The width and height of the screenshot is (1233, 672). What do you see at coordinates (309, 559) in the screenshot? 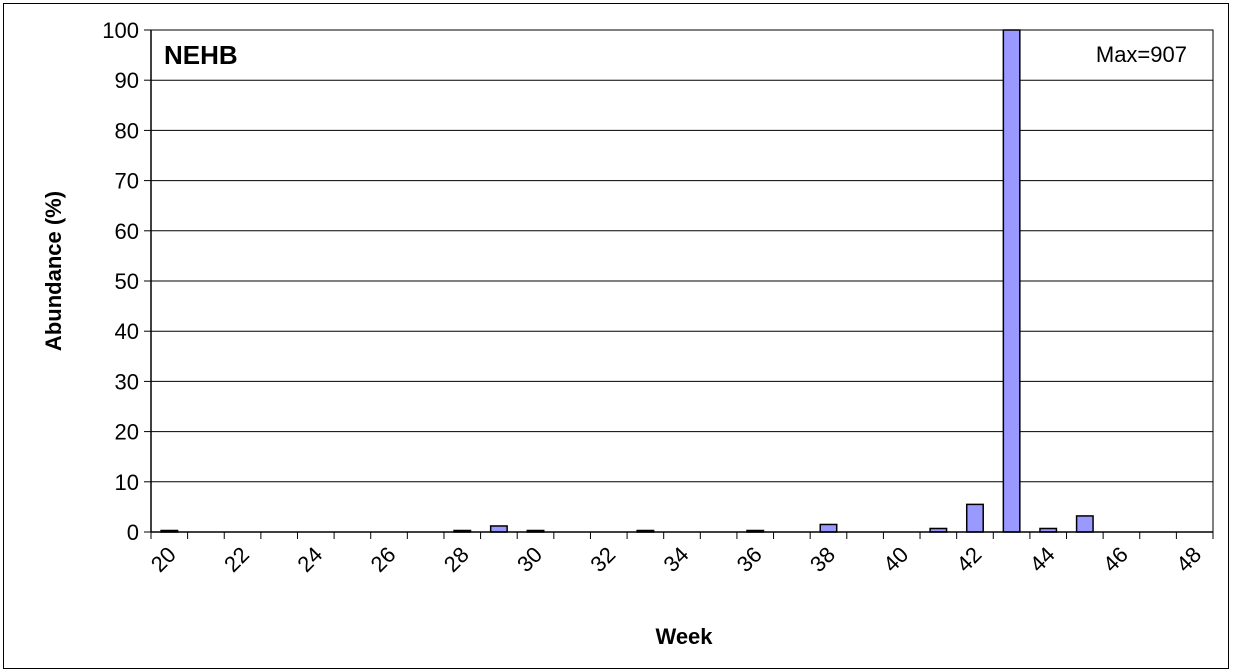
I see `x-tick-label: 24` at bounding box center [309, 559].